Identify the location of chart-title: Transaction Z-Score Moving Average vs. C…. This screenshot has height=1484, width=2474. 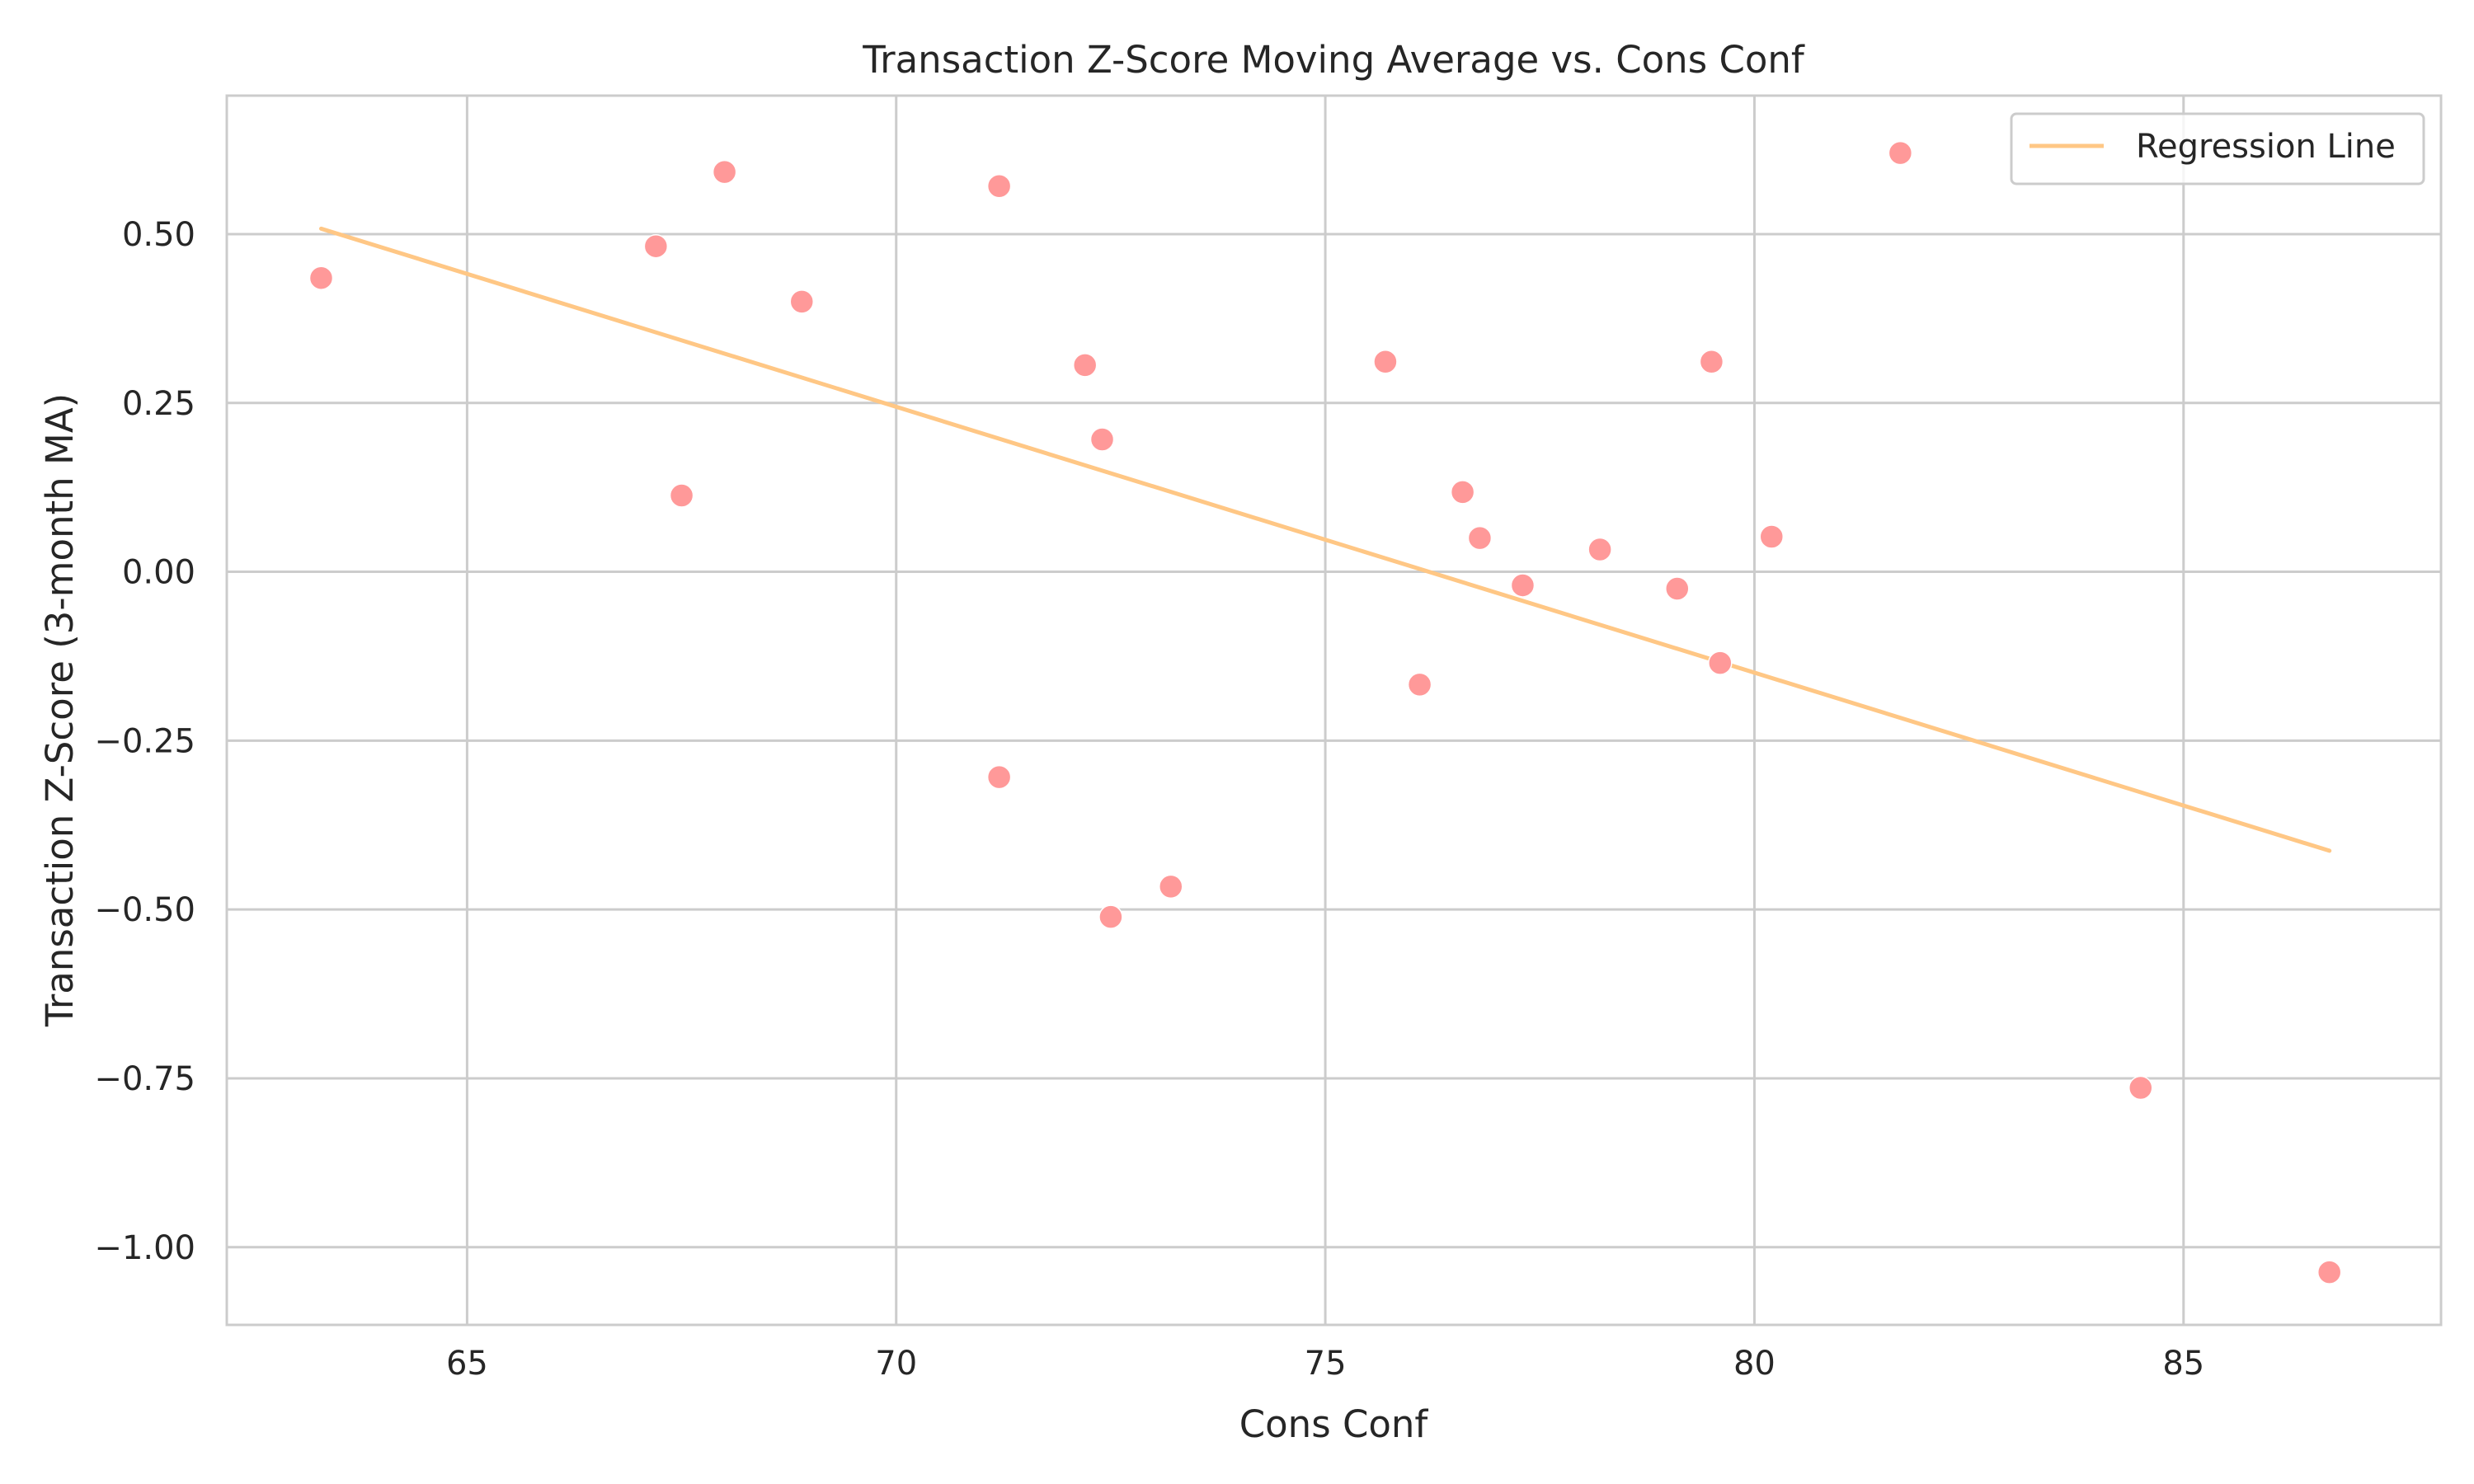
(1333, 60).